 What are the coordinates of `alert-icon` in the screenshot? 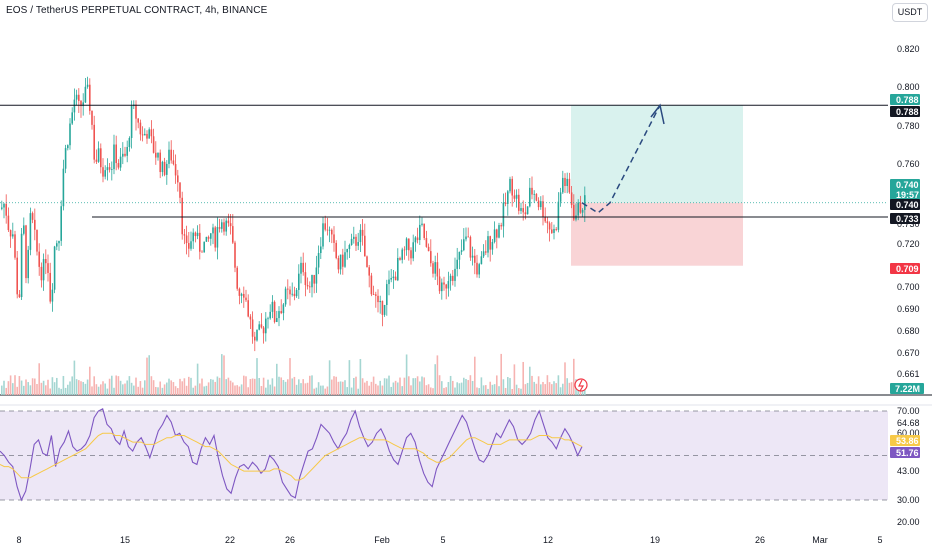 It's located at (581, 385).